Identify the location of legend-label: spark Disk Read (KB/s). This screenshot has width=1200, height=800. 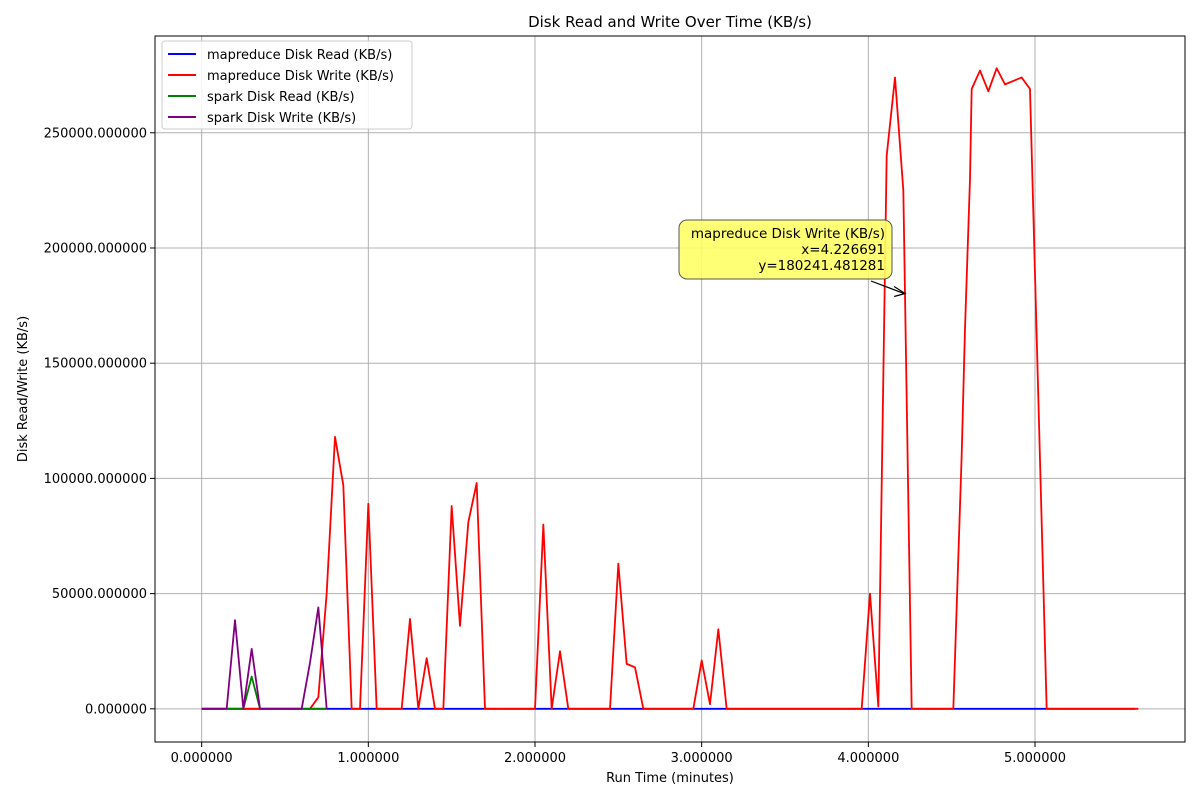
(281, 97).